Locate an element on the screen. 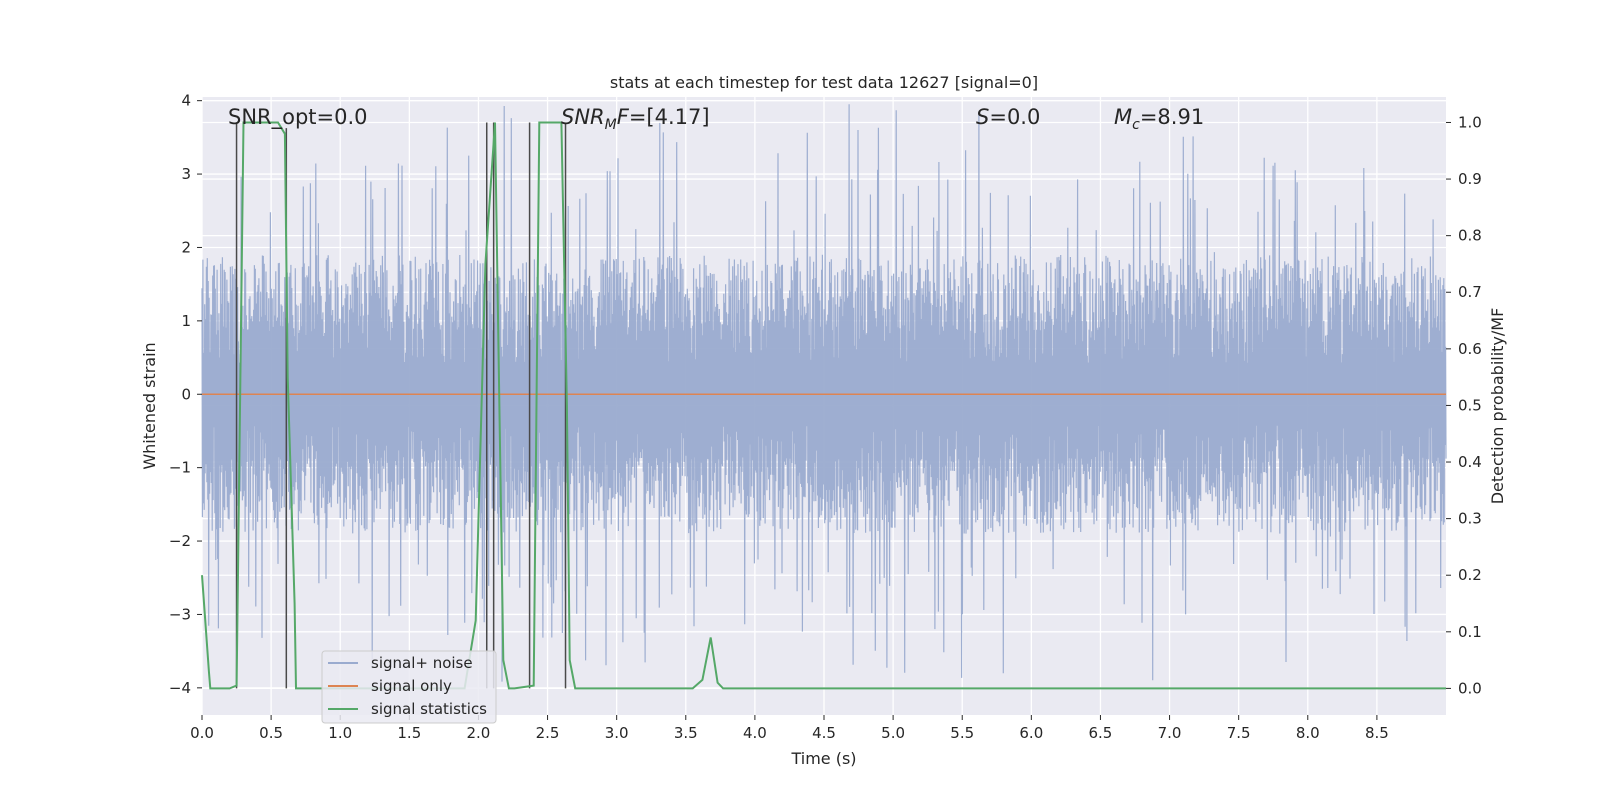 This screenshot has height=800, width=1600. y-tick-label: 2 is located at coordinates (186, 247).